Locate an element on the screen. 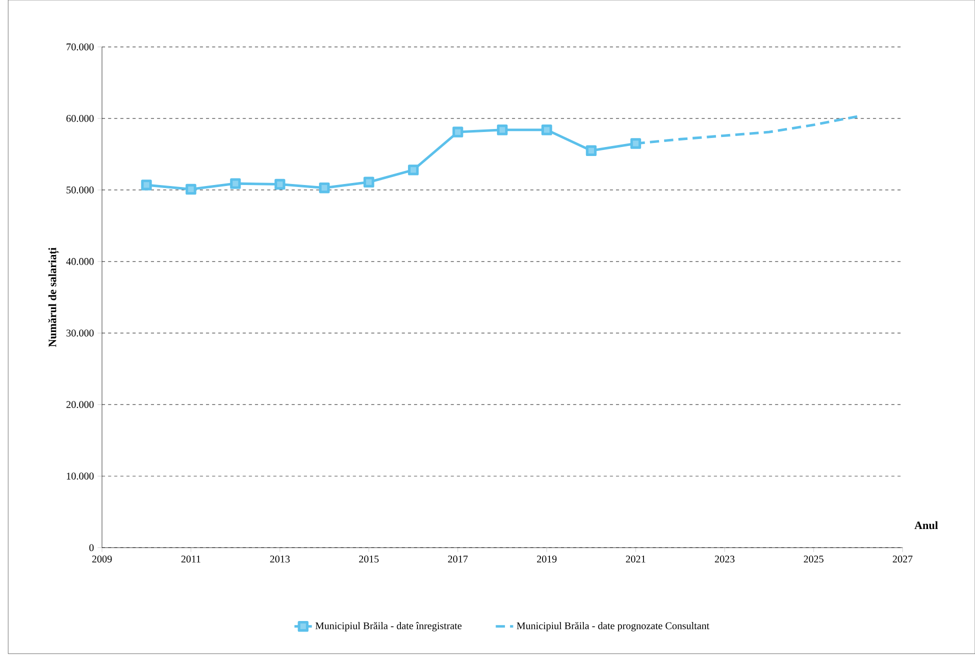 The height and width of the screenshot is (660, 975). legend-label: Municipiul Brăila - date prognozate Consultant is located at coordinates (613, 627).